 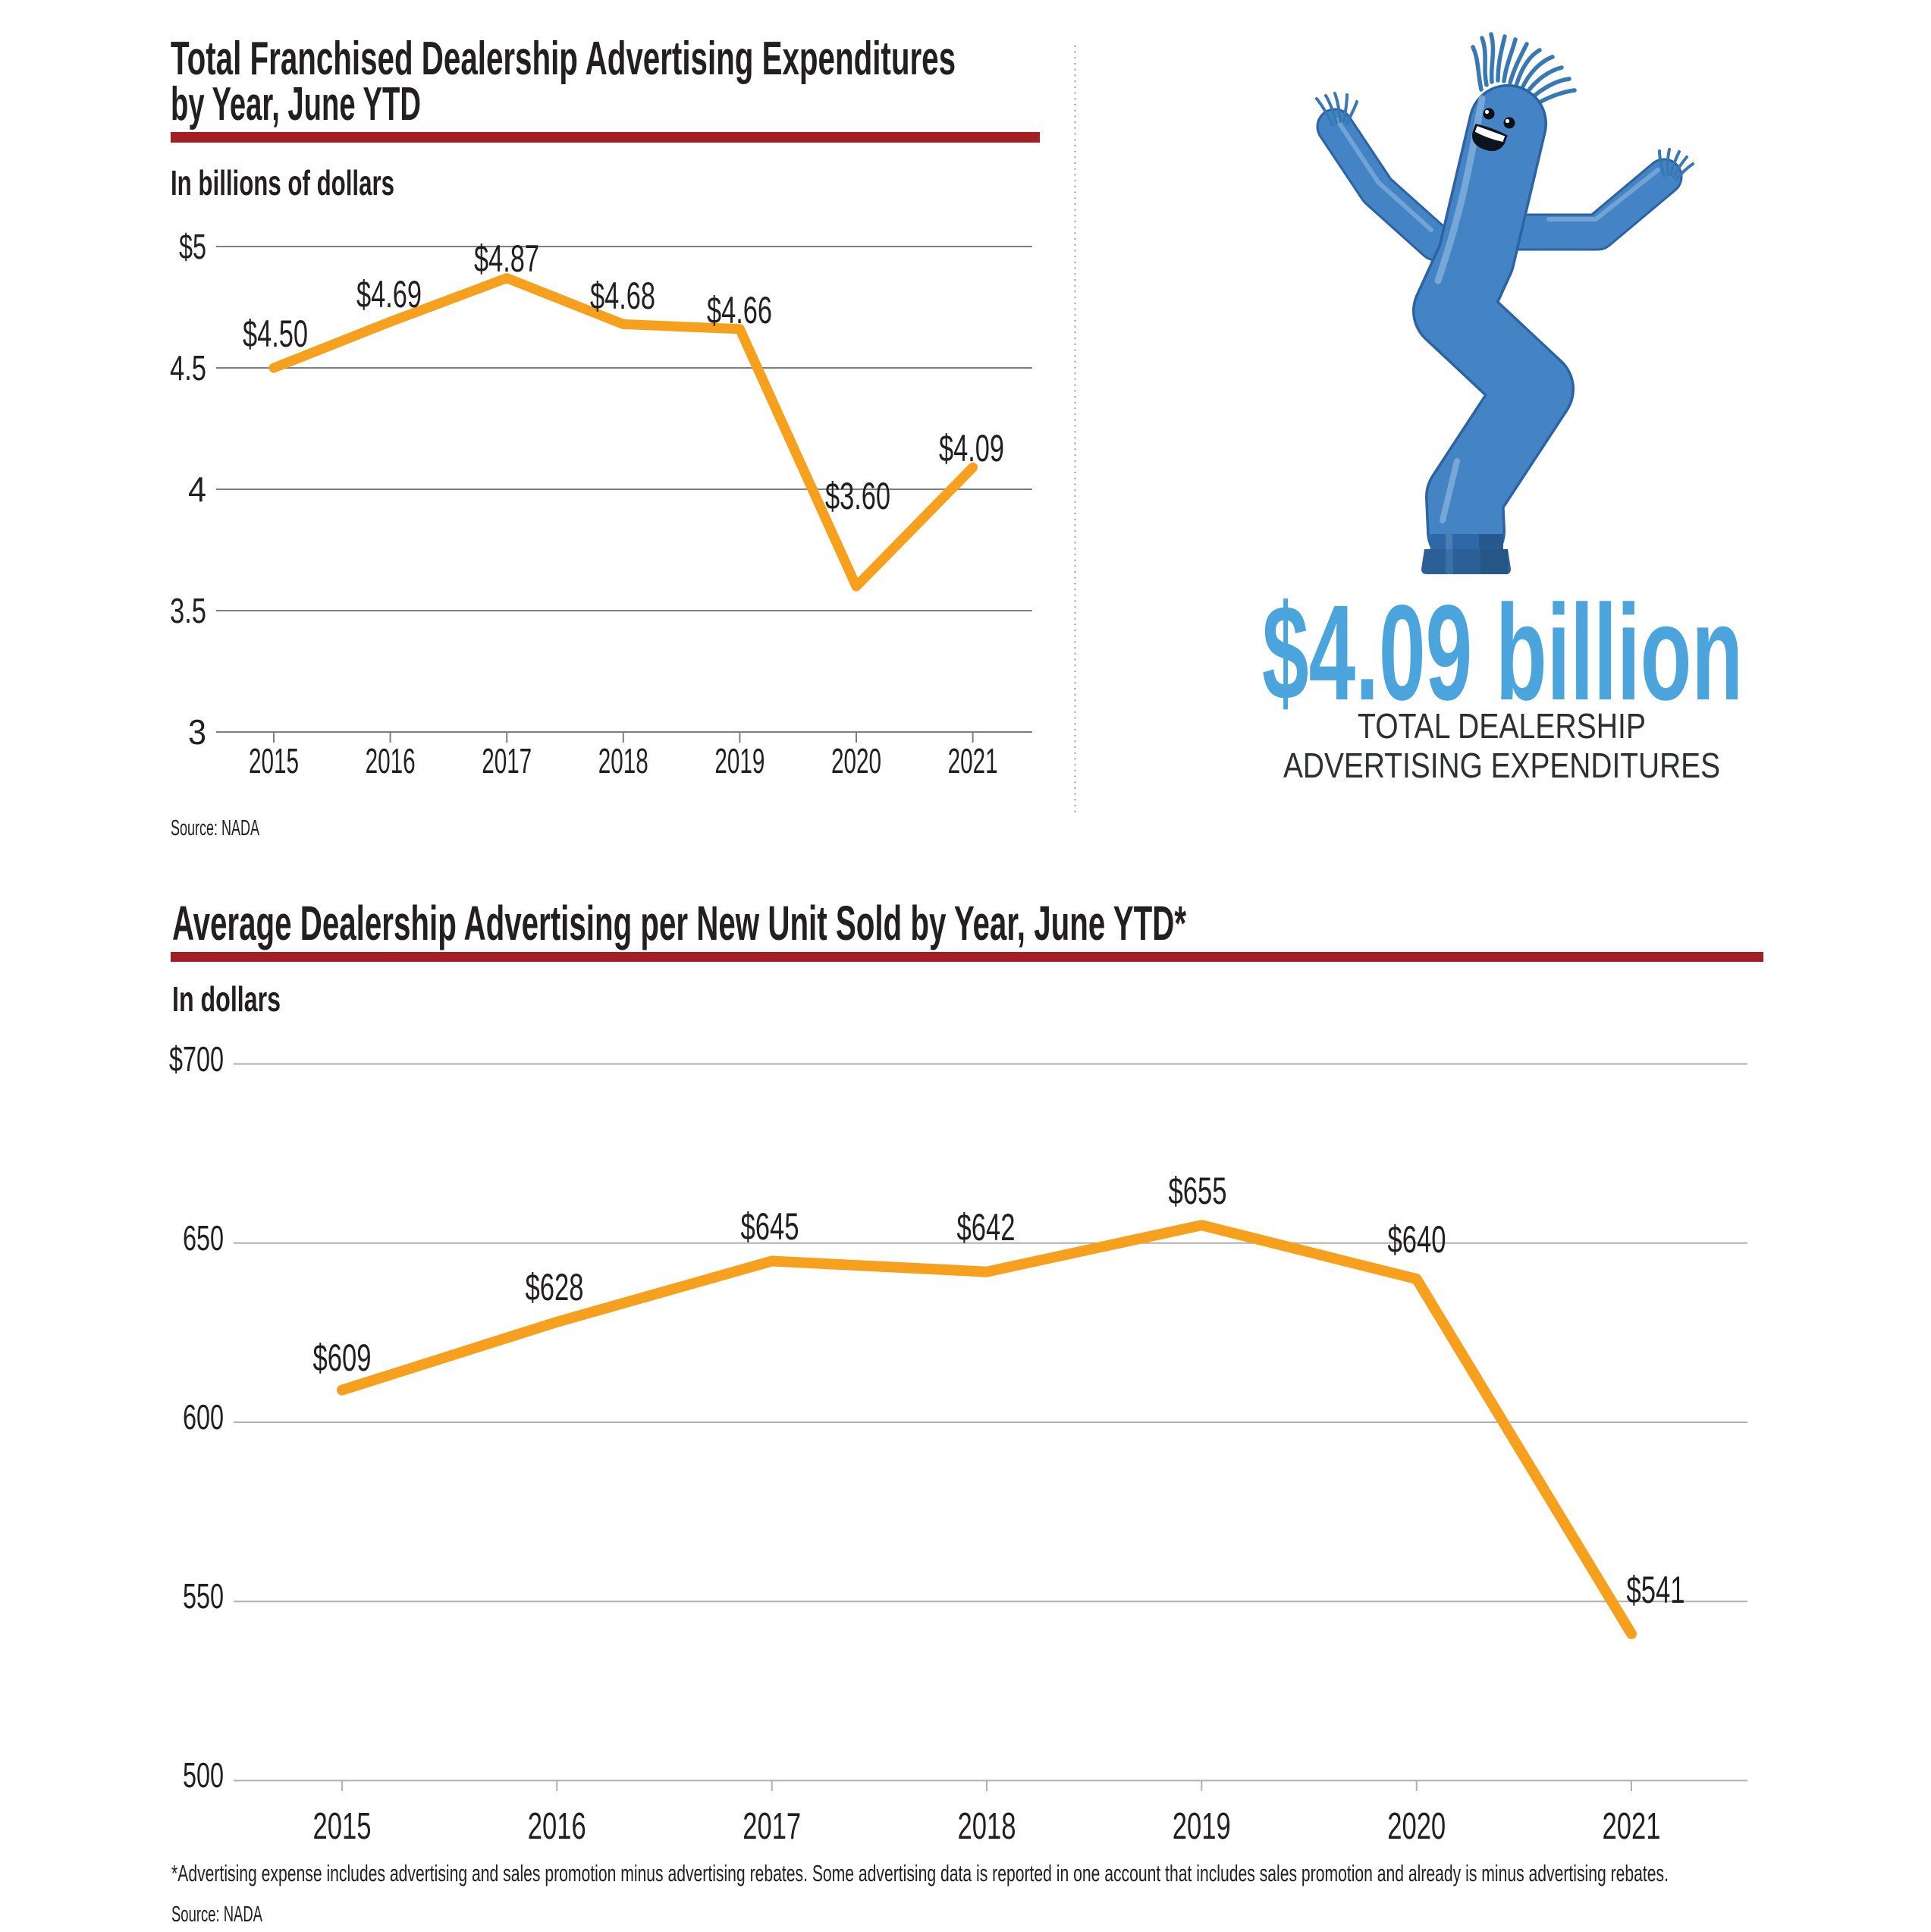 What do you see at coordinates (282, 183) in the screenshot?
I see `svg-text: In billions of dollars` at bounding box center [282, 183].